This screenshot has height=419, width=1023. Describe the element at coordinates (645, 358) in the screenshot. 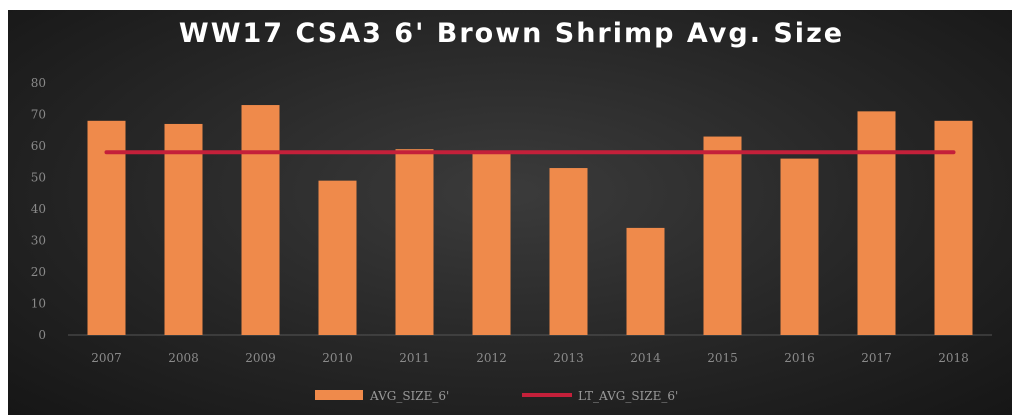

I see `x-tick-label: 2014` at that location.